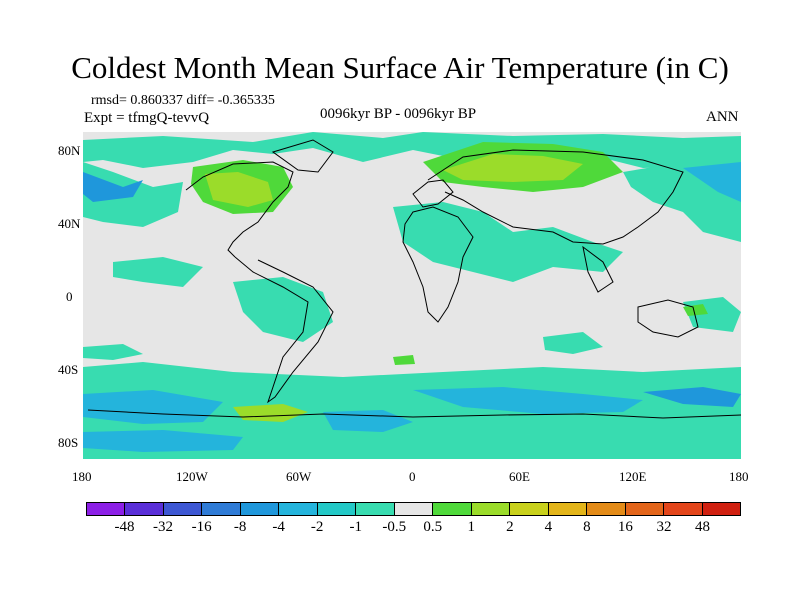 The image size is (800, 600). Describe the element at coordinates (394, 527) in the screenshot. I see `colorbar-tick-label: -0.5` at that location.